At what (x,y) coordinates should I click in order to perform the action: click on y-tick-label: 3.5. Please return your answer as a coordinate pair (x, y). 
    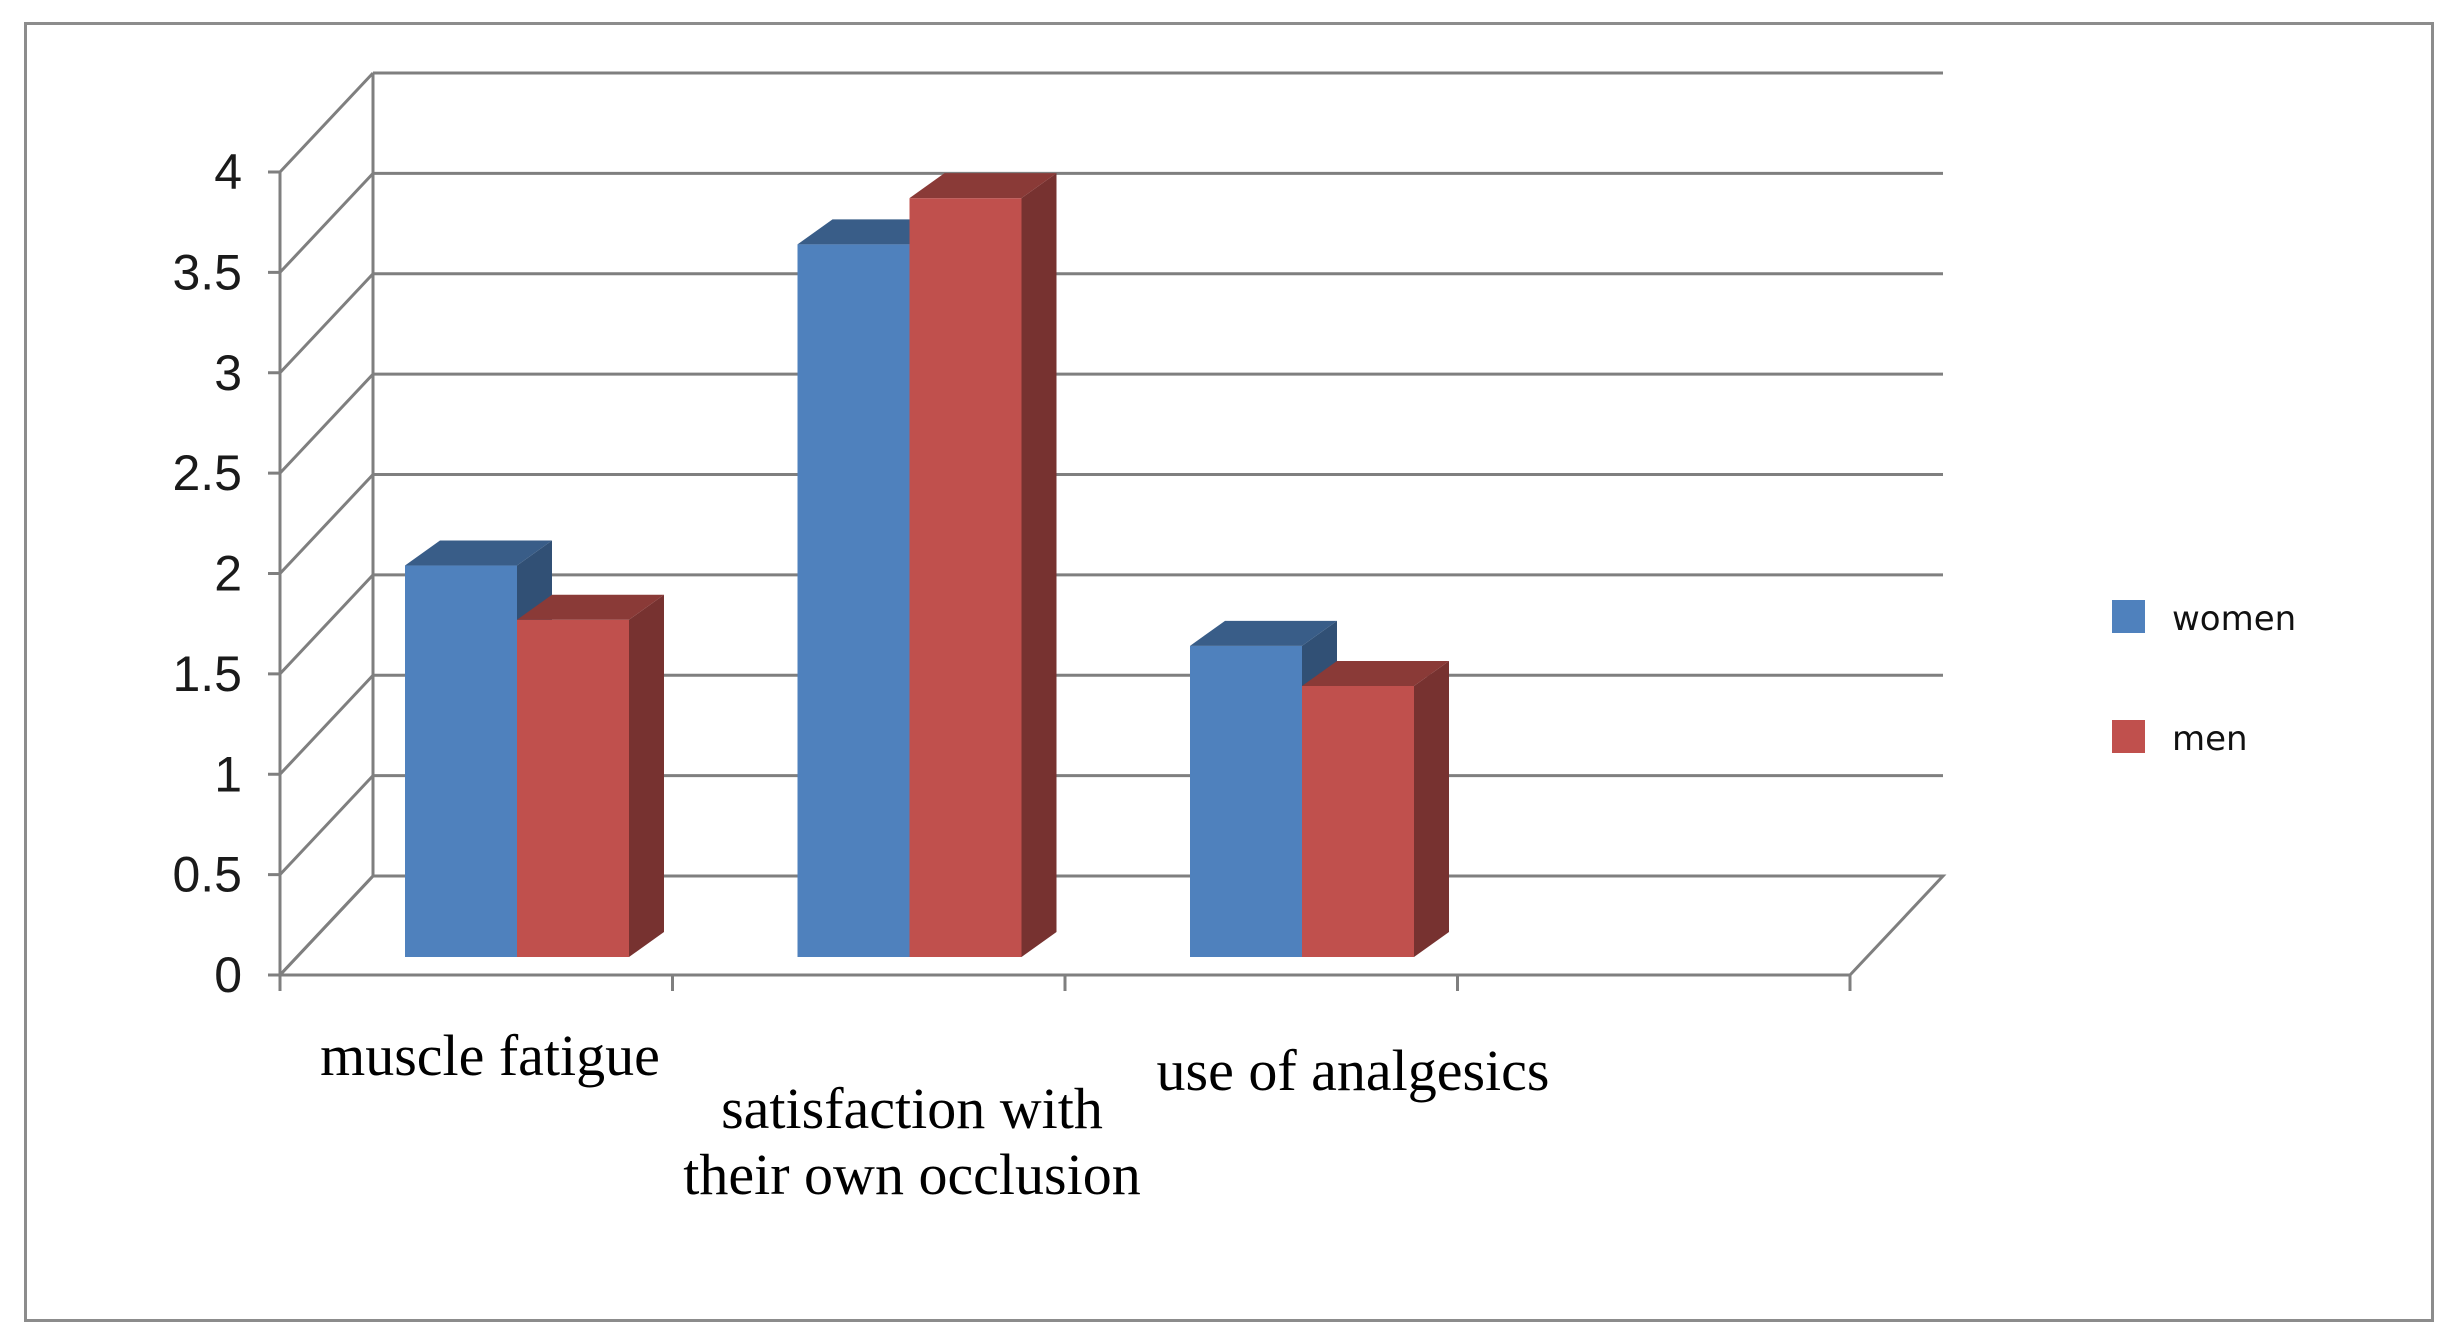
    Looking at the image, I should click on (207, 272).